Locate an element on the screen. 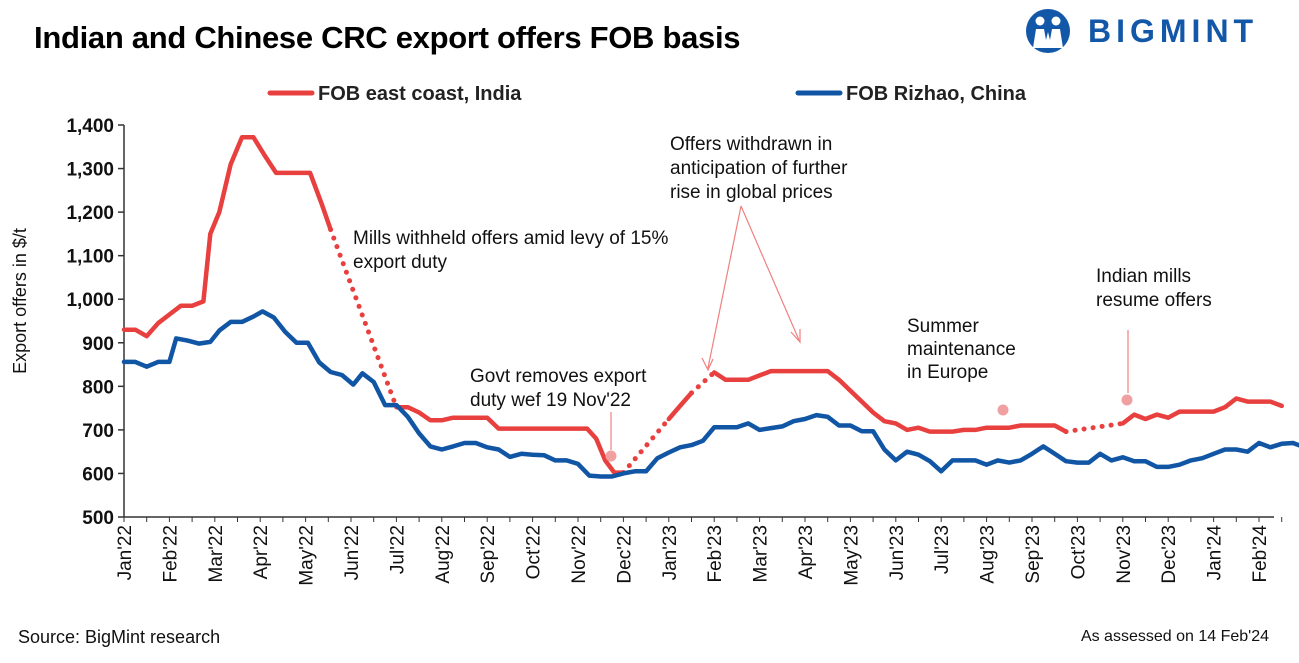 Image resolution: width=1299 pixels, height=663 pixels. y-tick-label: 1,000 is located at coordinates (90, 300).